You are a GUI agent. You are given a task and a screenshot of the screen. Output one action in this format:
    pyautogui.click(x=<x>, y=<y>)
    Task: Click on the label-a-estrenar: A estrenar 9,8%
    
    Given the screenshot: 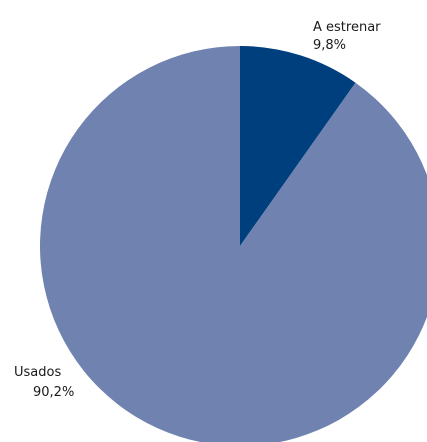 What is the action you would take?
    pyautogui.click(x=347, y=36)
    